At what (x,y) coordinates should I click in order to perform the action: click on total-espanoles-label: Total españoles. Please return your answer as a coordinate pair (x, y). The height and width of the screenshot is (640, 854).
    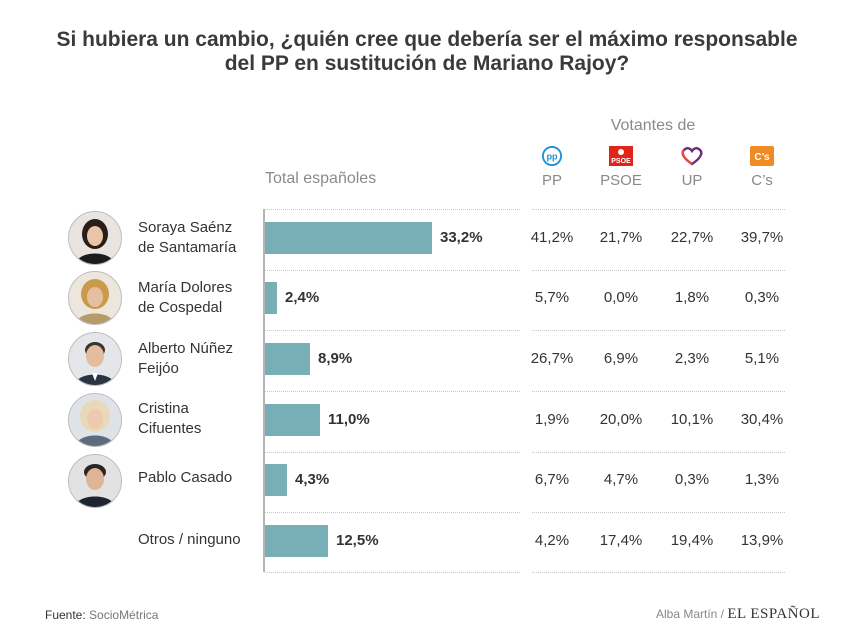
    Looking at the image, I should click on (321, 178).